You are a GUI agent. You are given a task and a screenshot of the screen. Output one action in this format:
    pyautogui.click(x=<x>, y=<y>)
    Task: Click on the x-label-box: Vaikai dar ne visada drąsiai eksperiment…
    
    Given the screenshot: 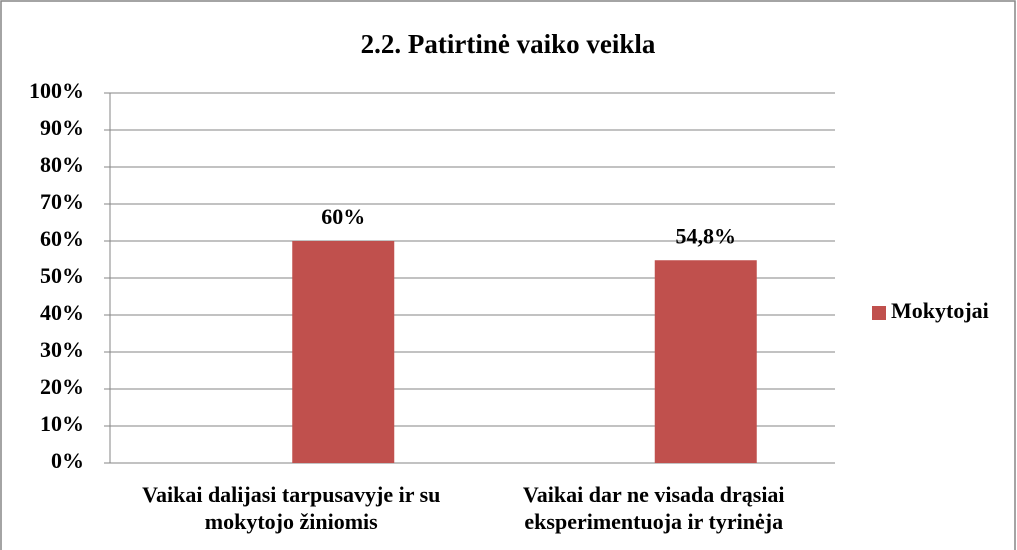 What is the action you would take?
    pyautogui.click(x=653, y=508)
    